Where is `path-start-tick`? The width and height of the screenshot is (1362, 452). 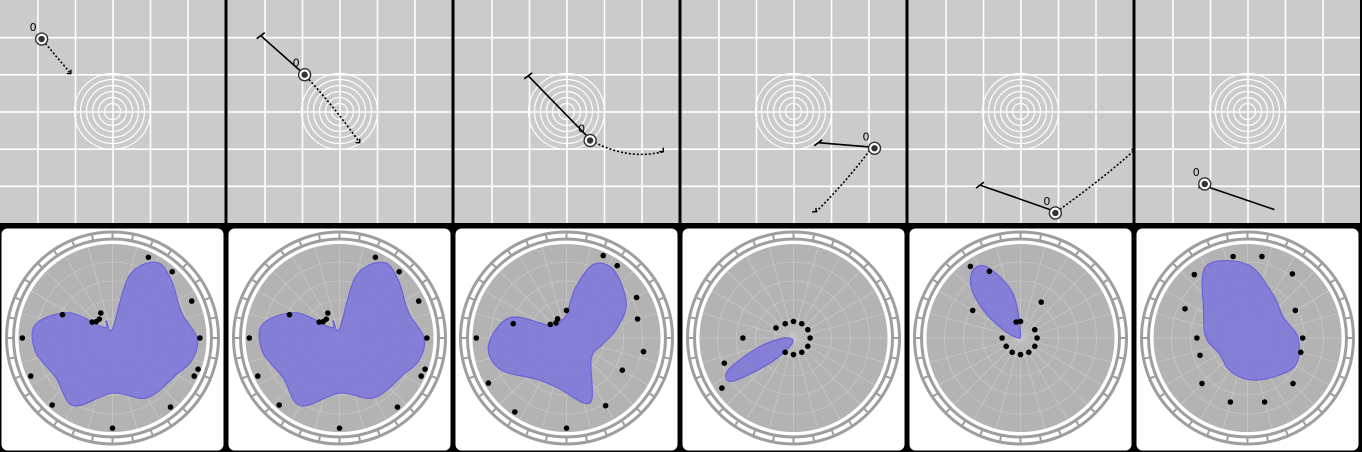
path-start-tick is located at coordinates (980, 185).